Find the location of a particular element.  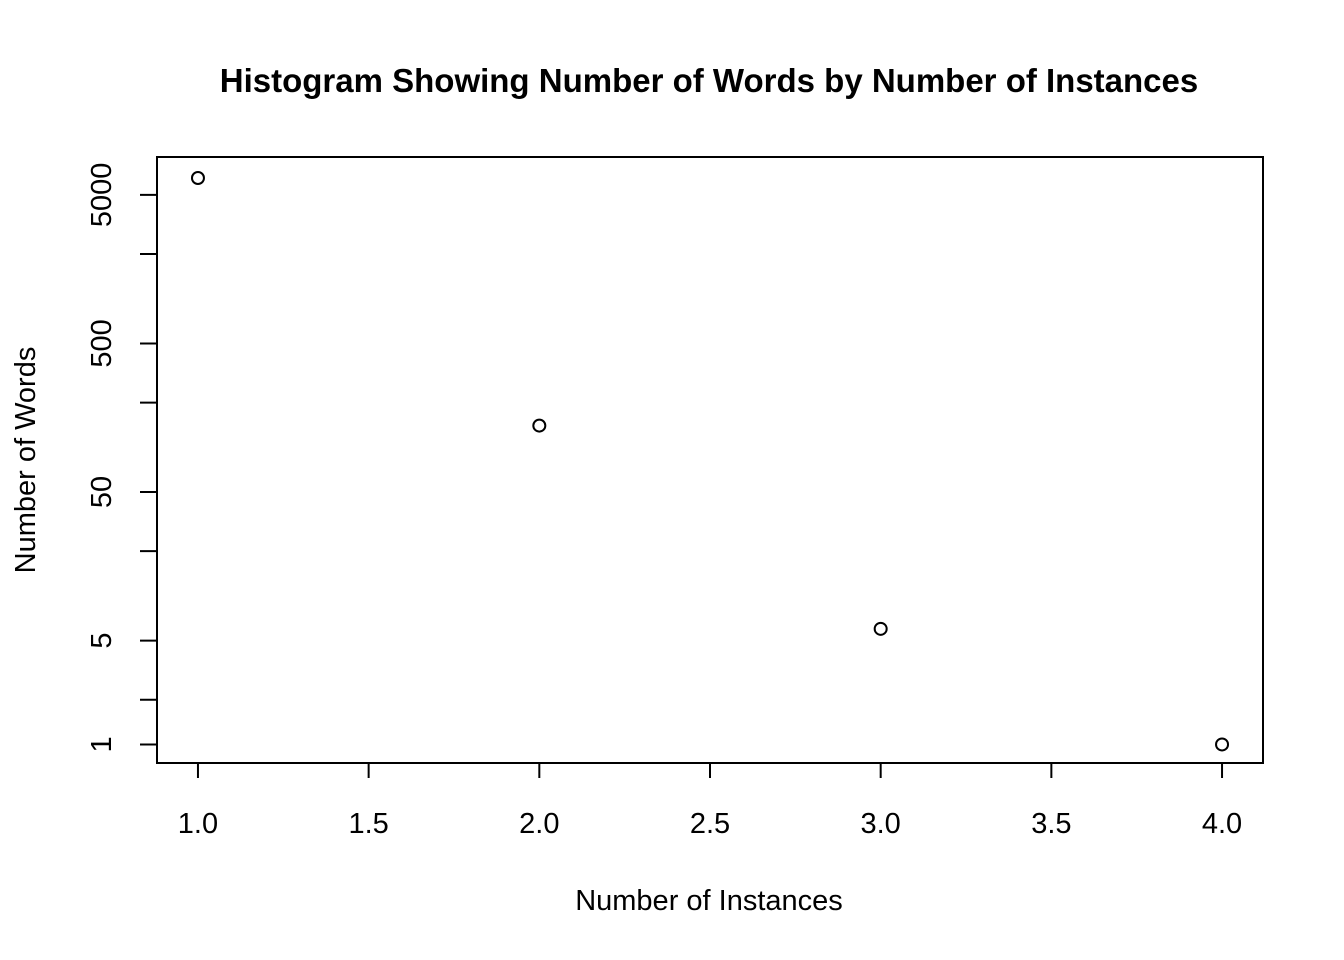

x-tick-label: 1.5 is located at coordinates (368, 824).